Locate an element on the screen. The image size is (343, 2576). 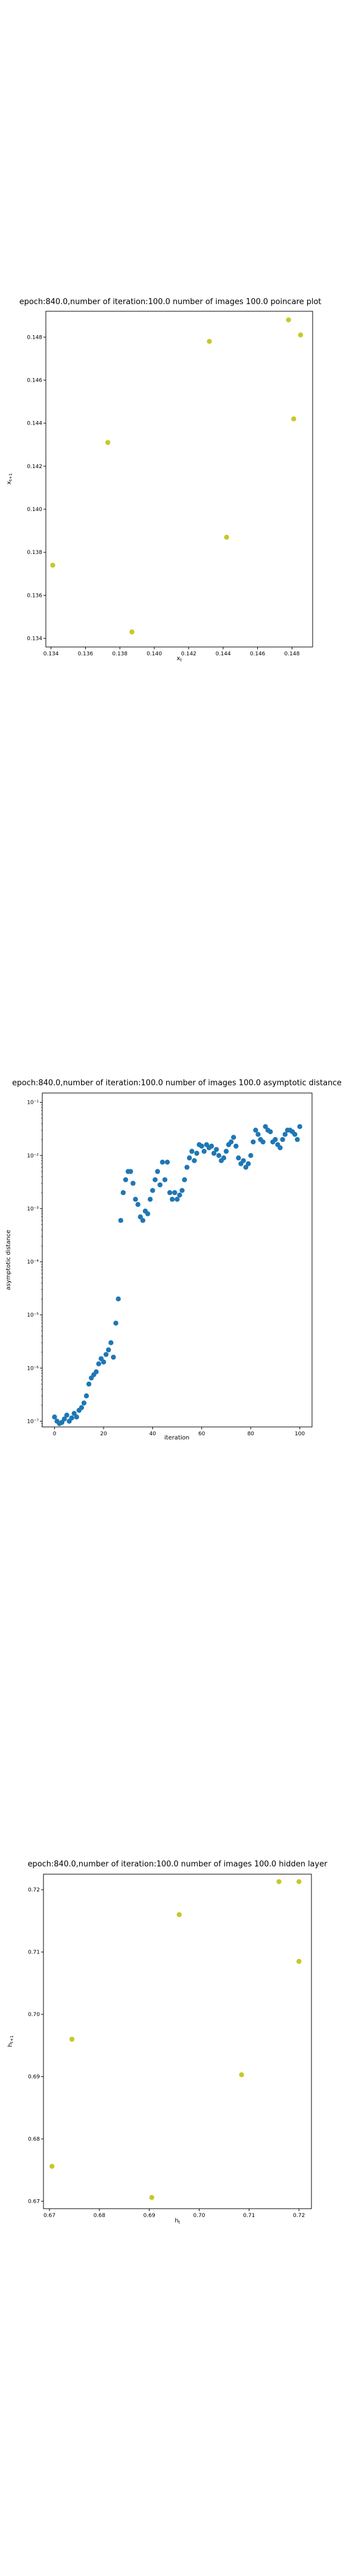
x-tick-label: 0.71 is located at coordinates (249, 2216).